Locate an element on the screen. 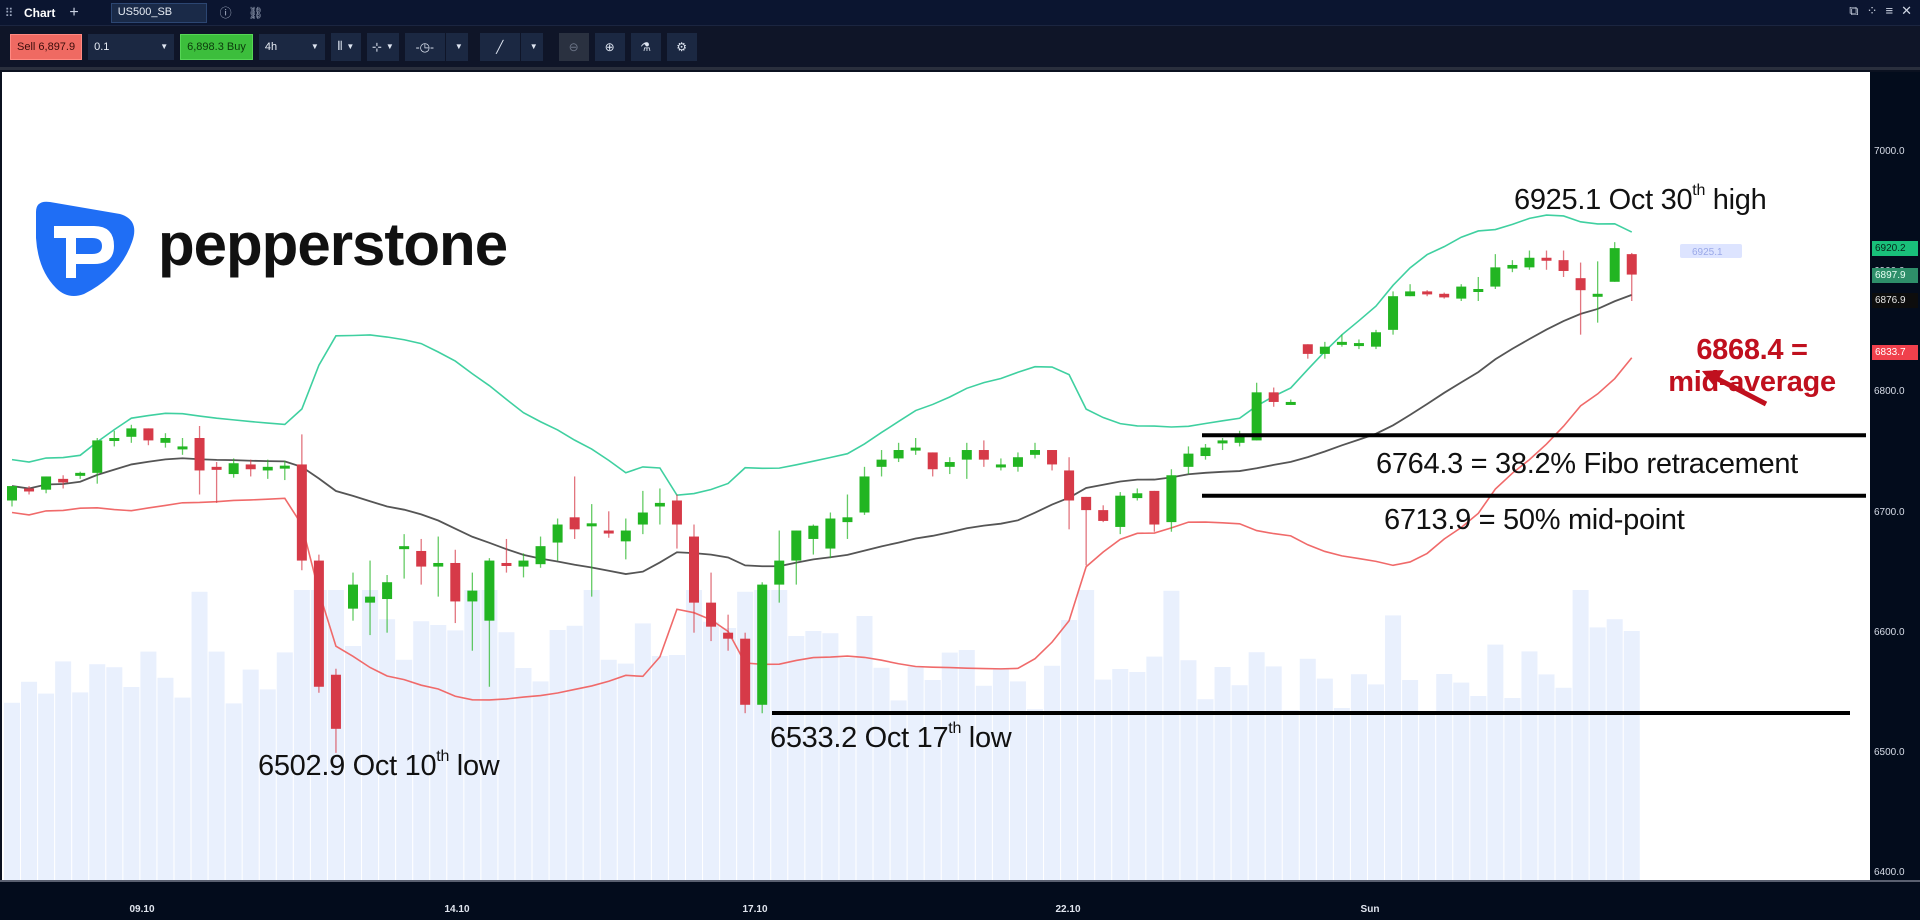 This screenshot has width=1920, height=920. candle-type-button: ⫴ ▼ is located at coordinates (345, 46).